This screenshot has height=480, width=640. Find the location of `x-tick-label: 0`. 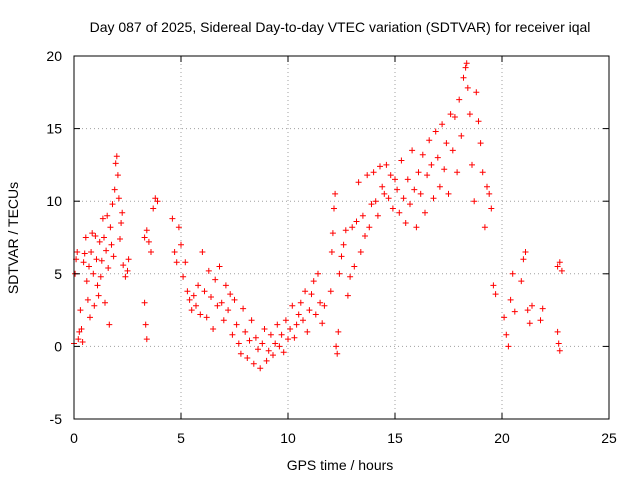

x-tick-label: 0 is located at coordinates (74, 438).